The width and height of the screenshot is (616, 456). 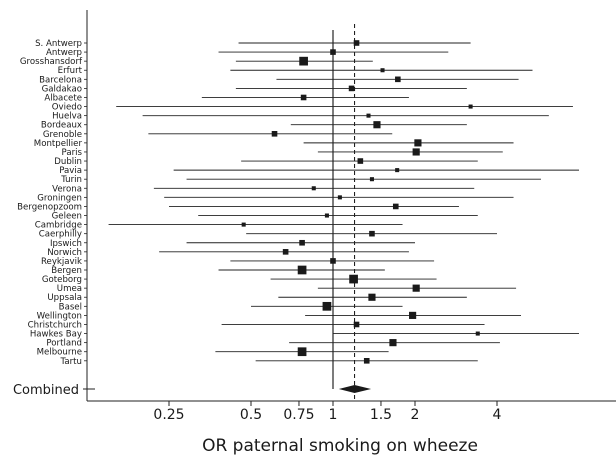 What do you see at coordinates (59, 316) in the screenshot?
I see `study-label: Wellington` at bounding box center [59, 316].